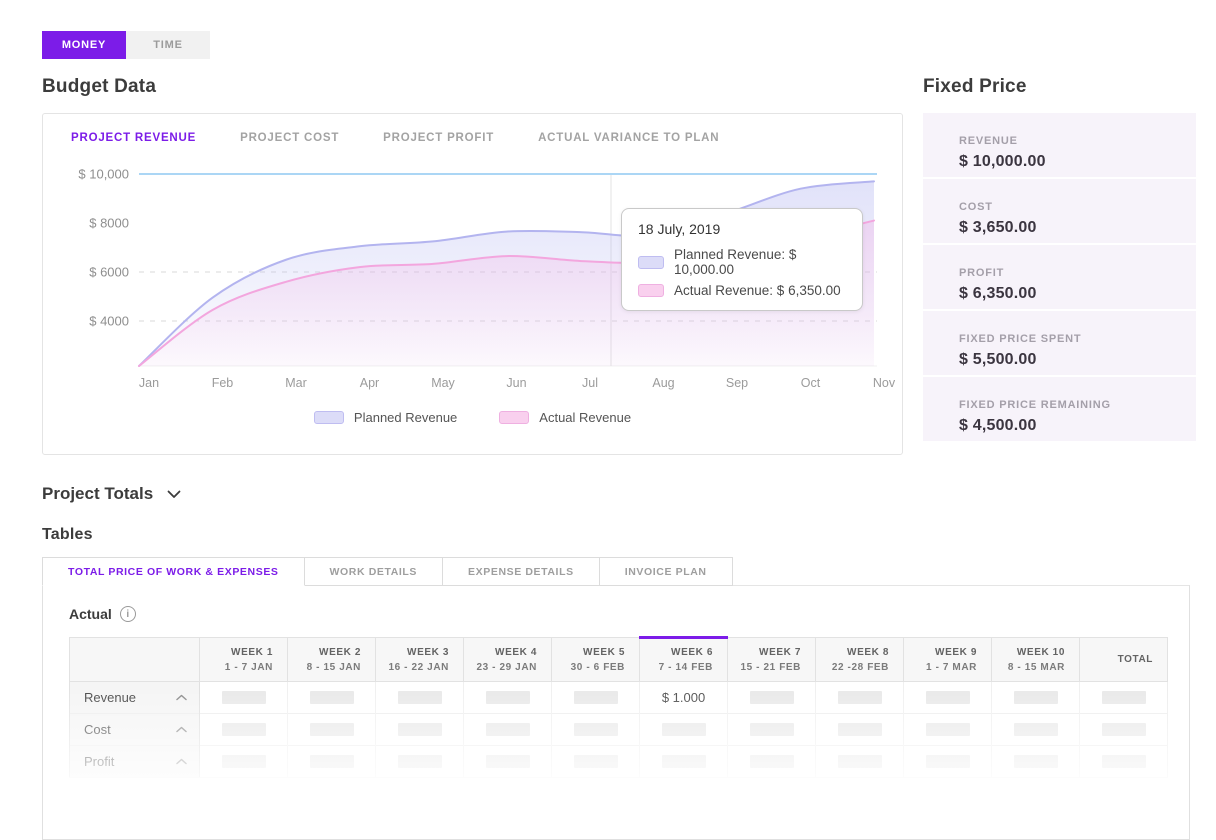 This screenshot has width=1216, height=840. I want to click on svg-text: Apr, so click(369, 383).